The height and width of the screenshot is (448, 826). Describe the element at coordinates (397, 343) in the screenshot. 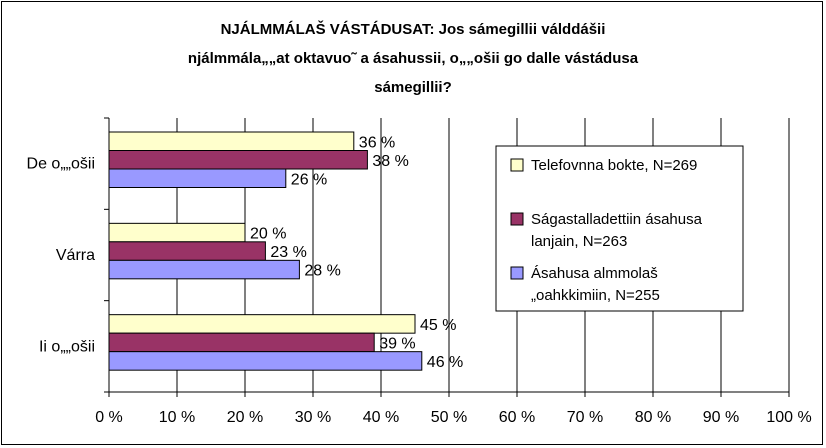

I see `data-label: 39 %` at that location.